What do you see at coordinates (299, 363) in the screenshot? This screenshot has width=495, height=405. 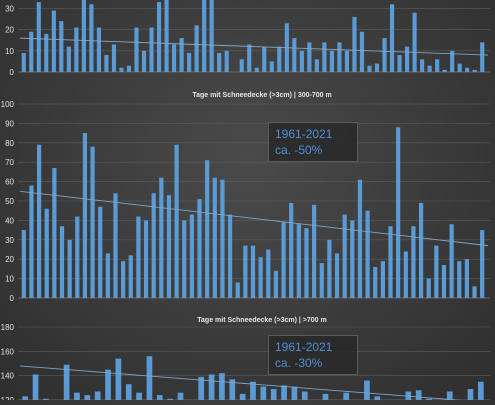 I see `annotation-change: ca. -30%` at bounding box center [299, 363].